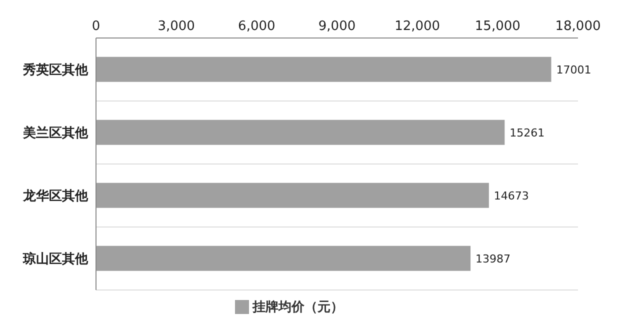 The width and height of the screenshot is (640, 320). What do you see at coordinates (574, 69) in the screenshot?
I see `data-label: 17001` at bounding box center [574, 69].